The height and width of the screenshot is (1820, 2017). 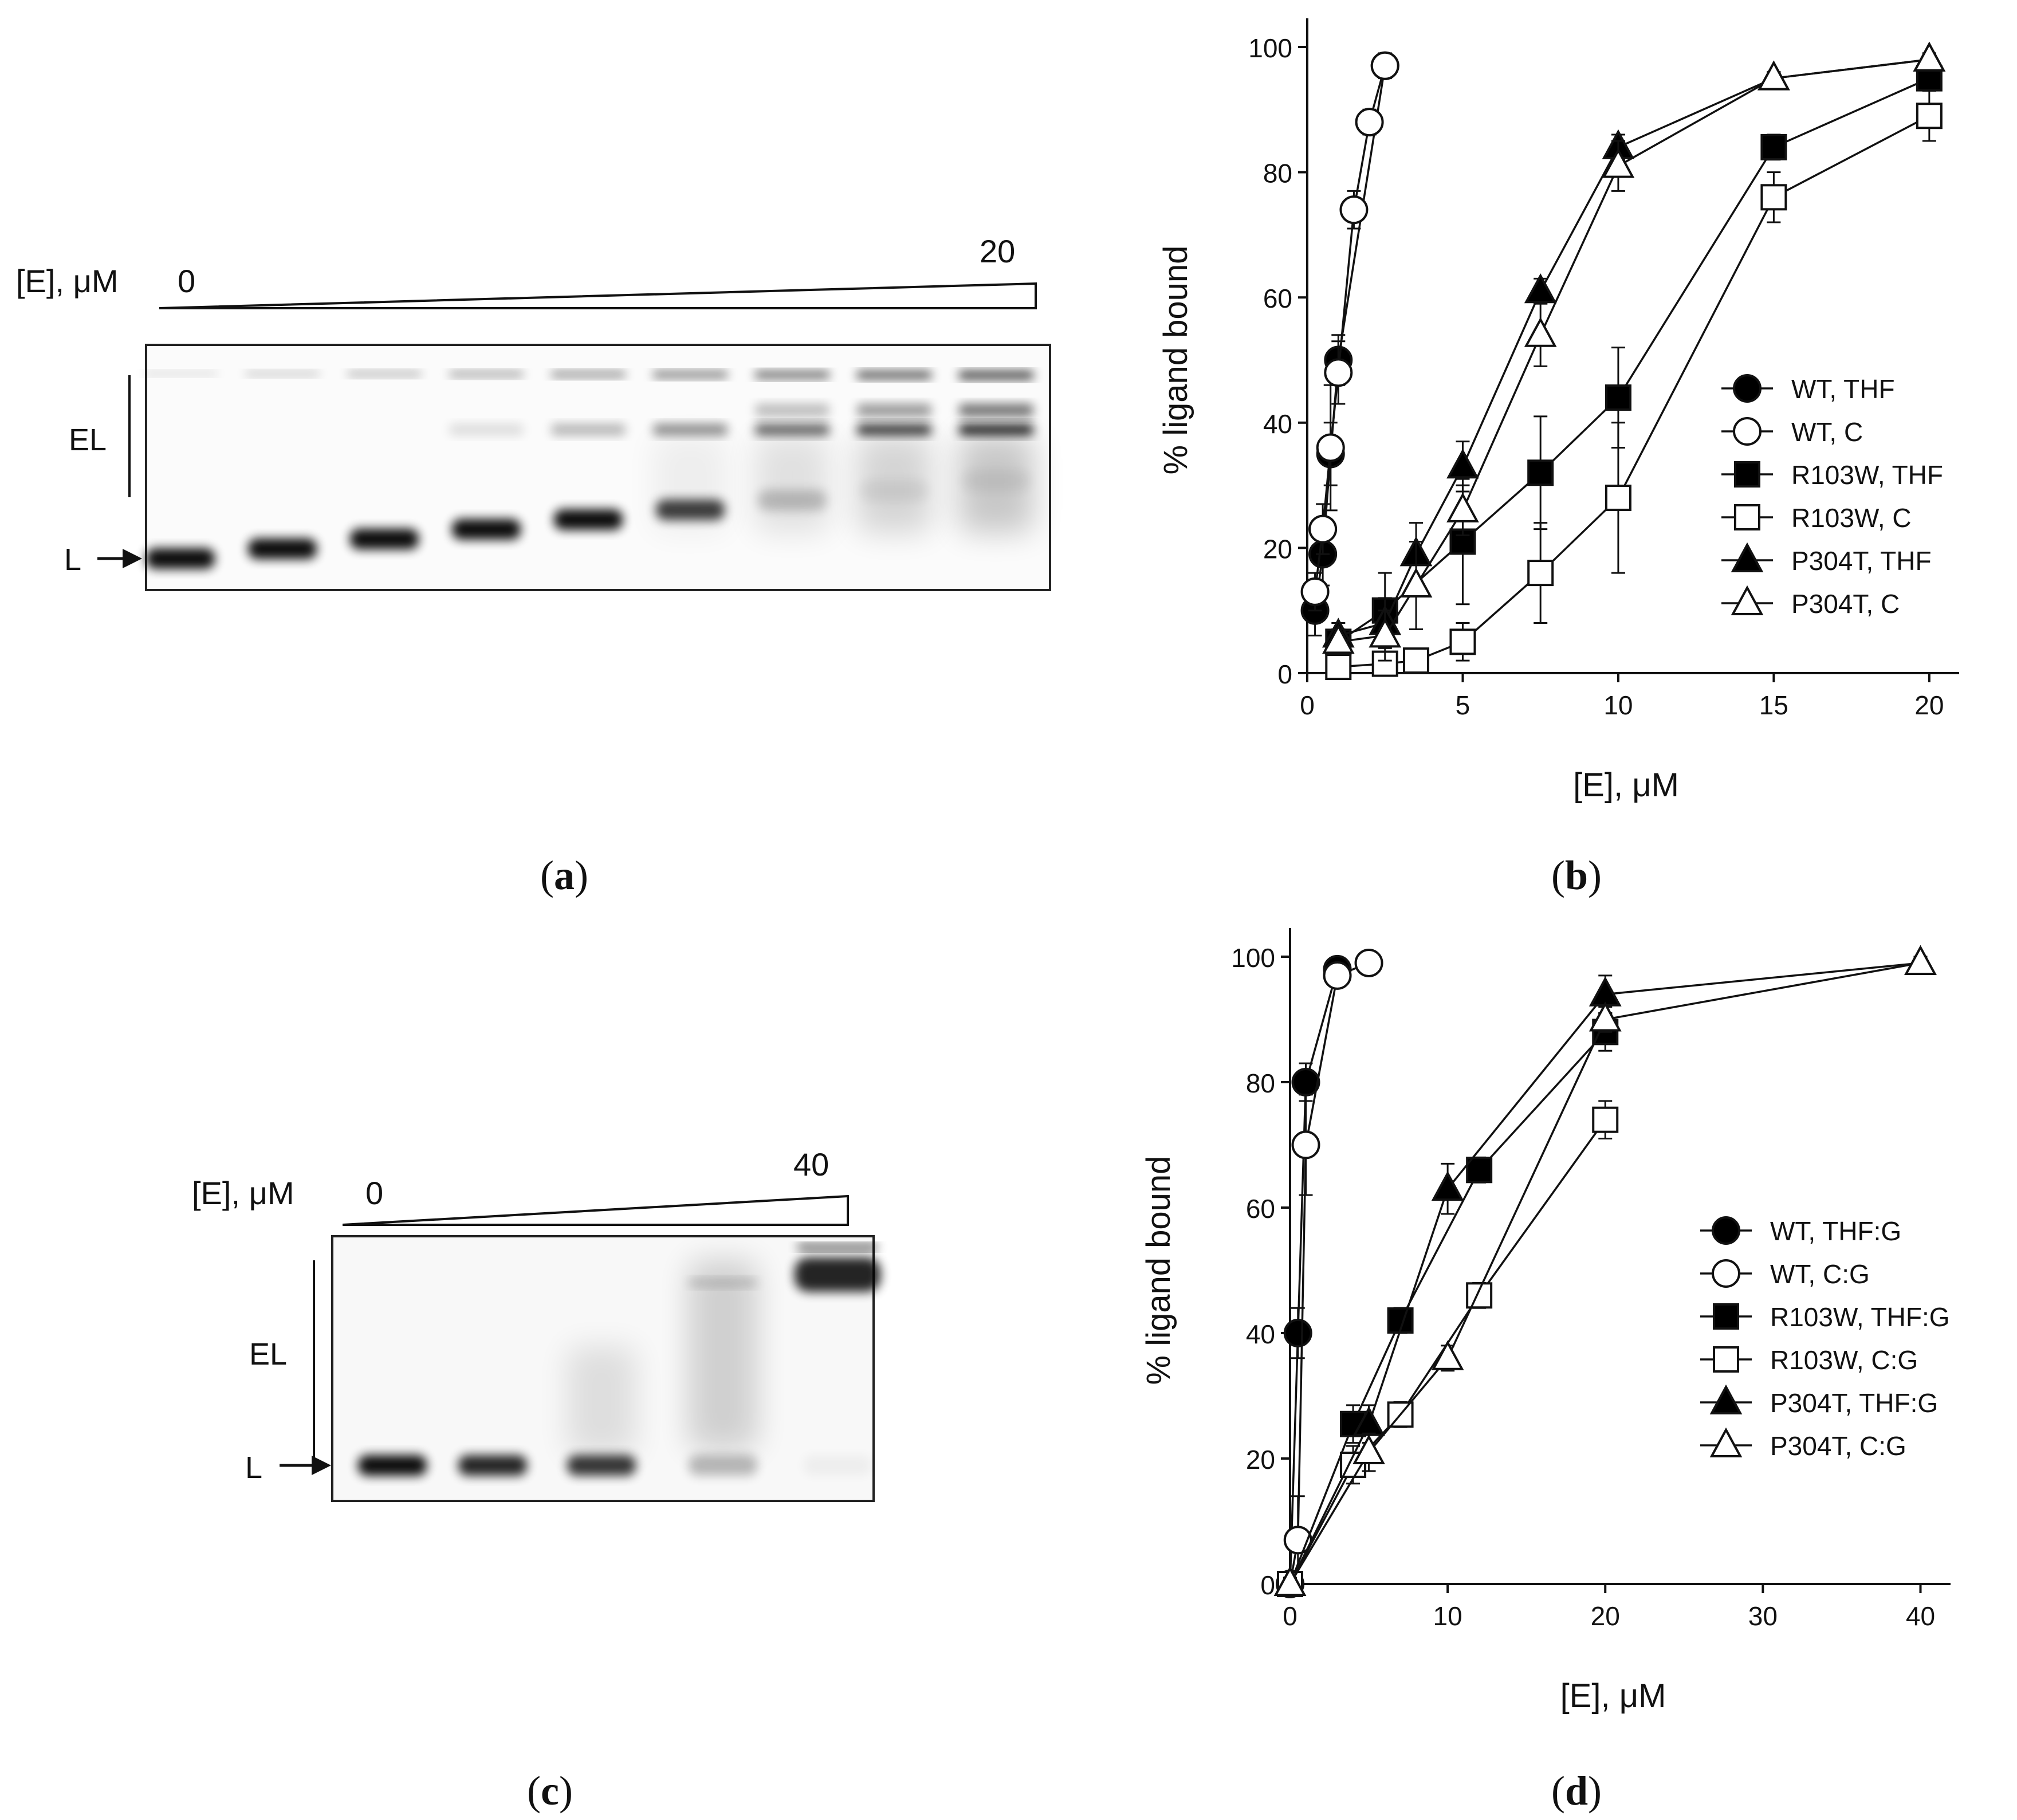 What do you see at coordinates (1800, 1231) in the screenshot?
I see `legend-item: WT, THF:G` at bounding box center [1800, 1231].